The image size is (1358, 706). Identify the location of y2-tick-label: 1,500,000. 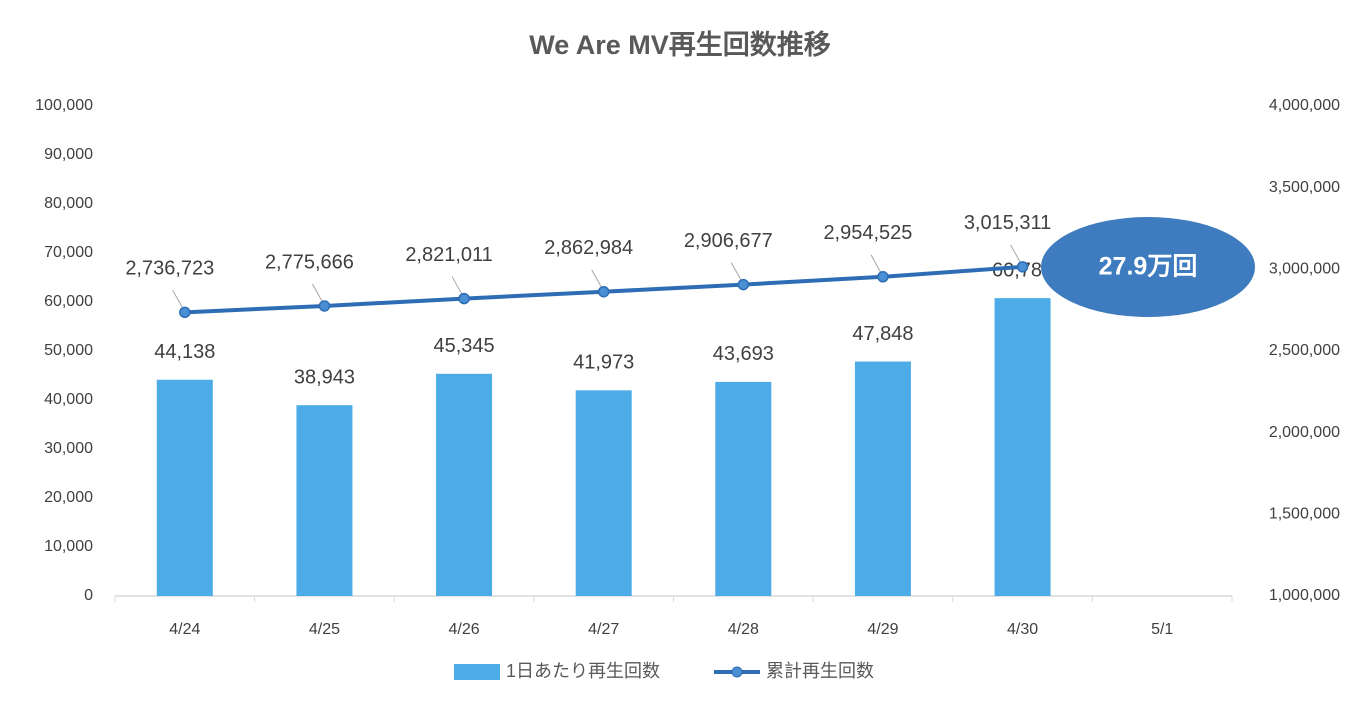
(1304, 514).